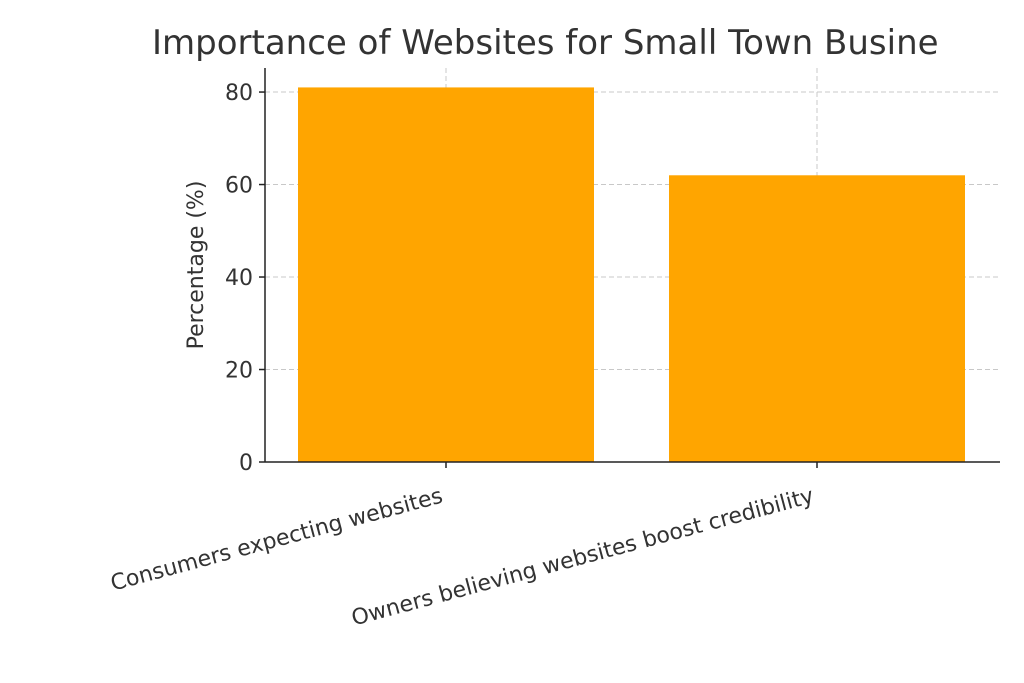 Image resolution: width=1024 pixels, height=683 pixels. I want to click on y-tick-label: 60, so click(239, 186).